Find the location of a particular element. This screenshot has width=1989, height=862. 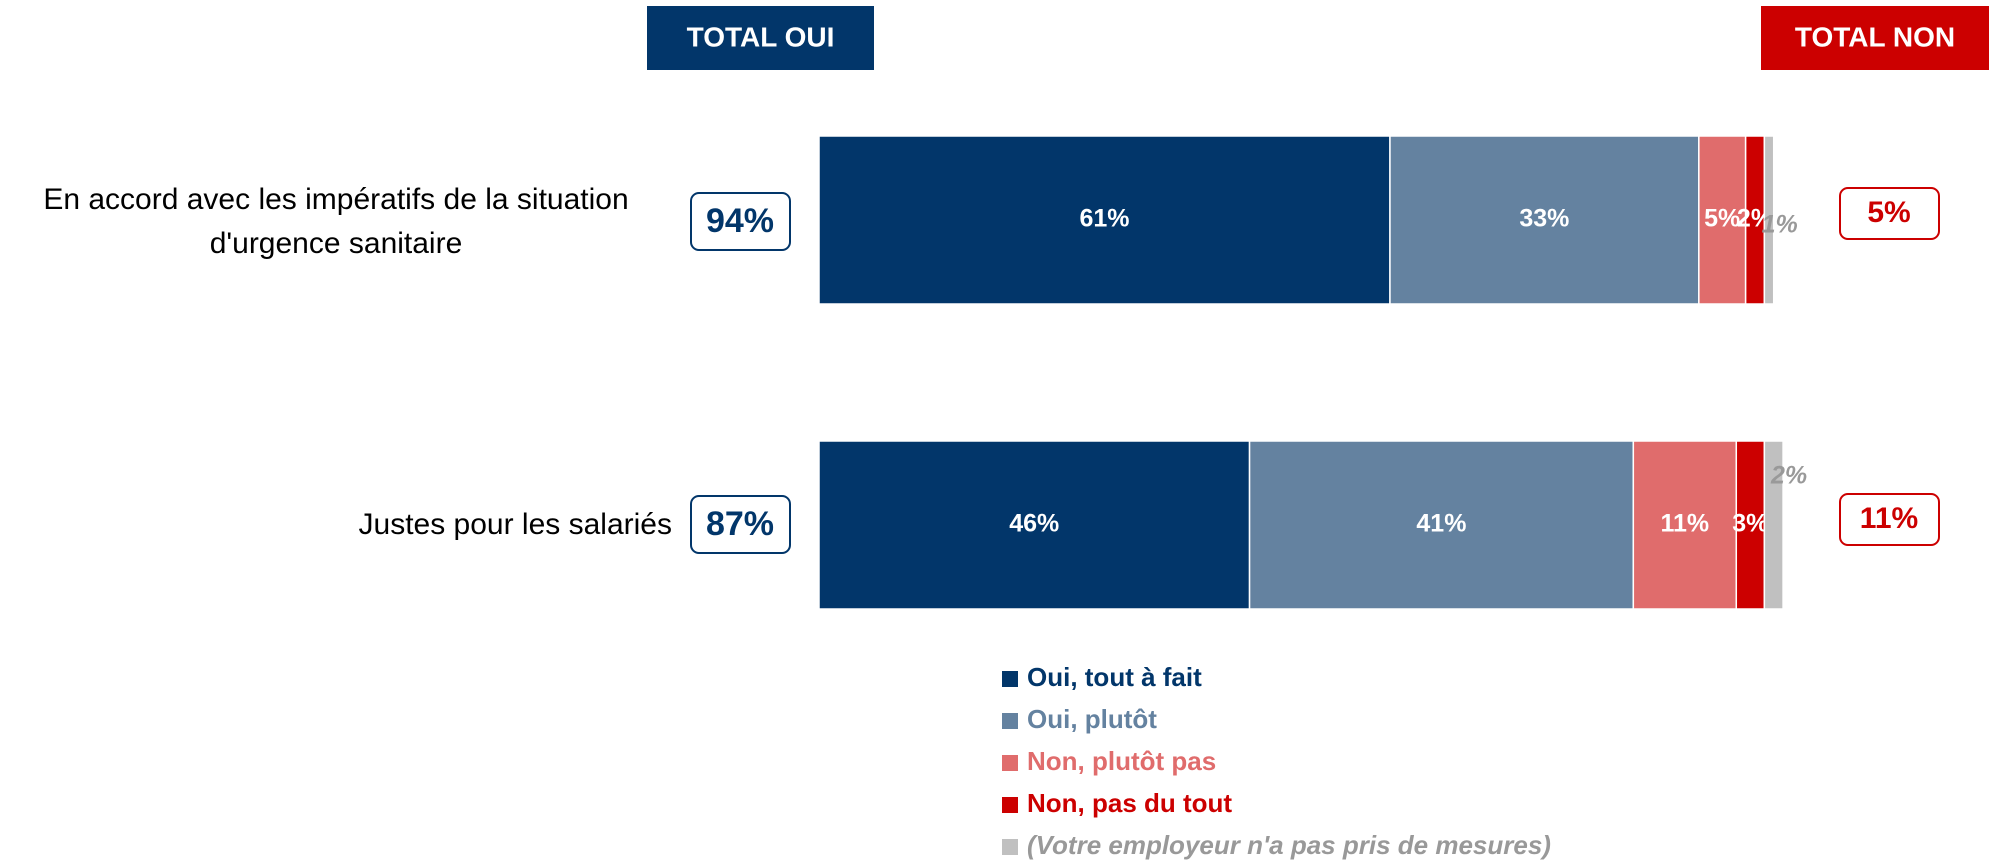

legend-label: Non, pas du tout is located at coordinates (1129, 803).